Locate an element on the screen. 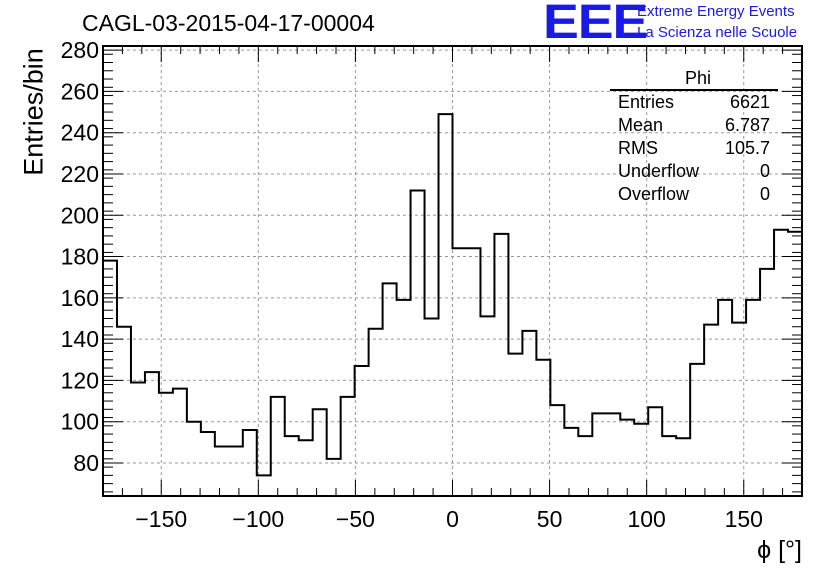 Image resolution: width=836 pixels, height=572 pixels. stats-row: Underflow 0 is located at coordinates (694, 171).